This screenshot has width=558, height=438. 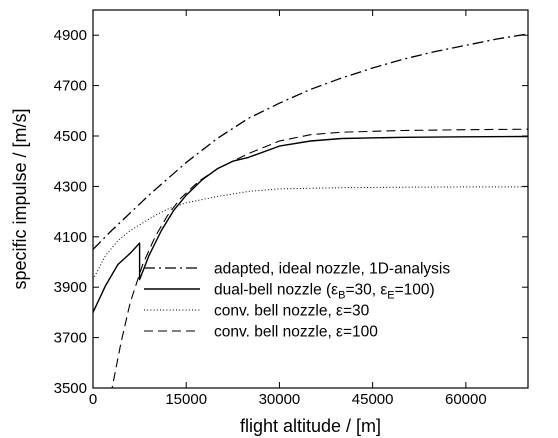 I want to click on y-tick-label: 3700, so click(x=70, y=338).